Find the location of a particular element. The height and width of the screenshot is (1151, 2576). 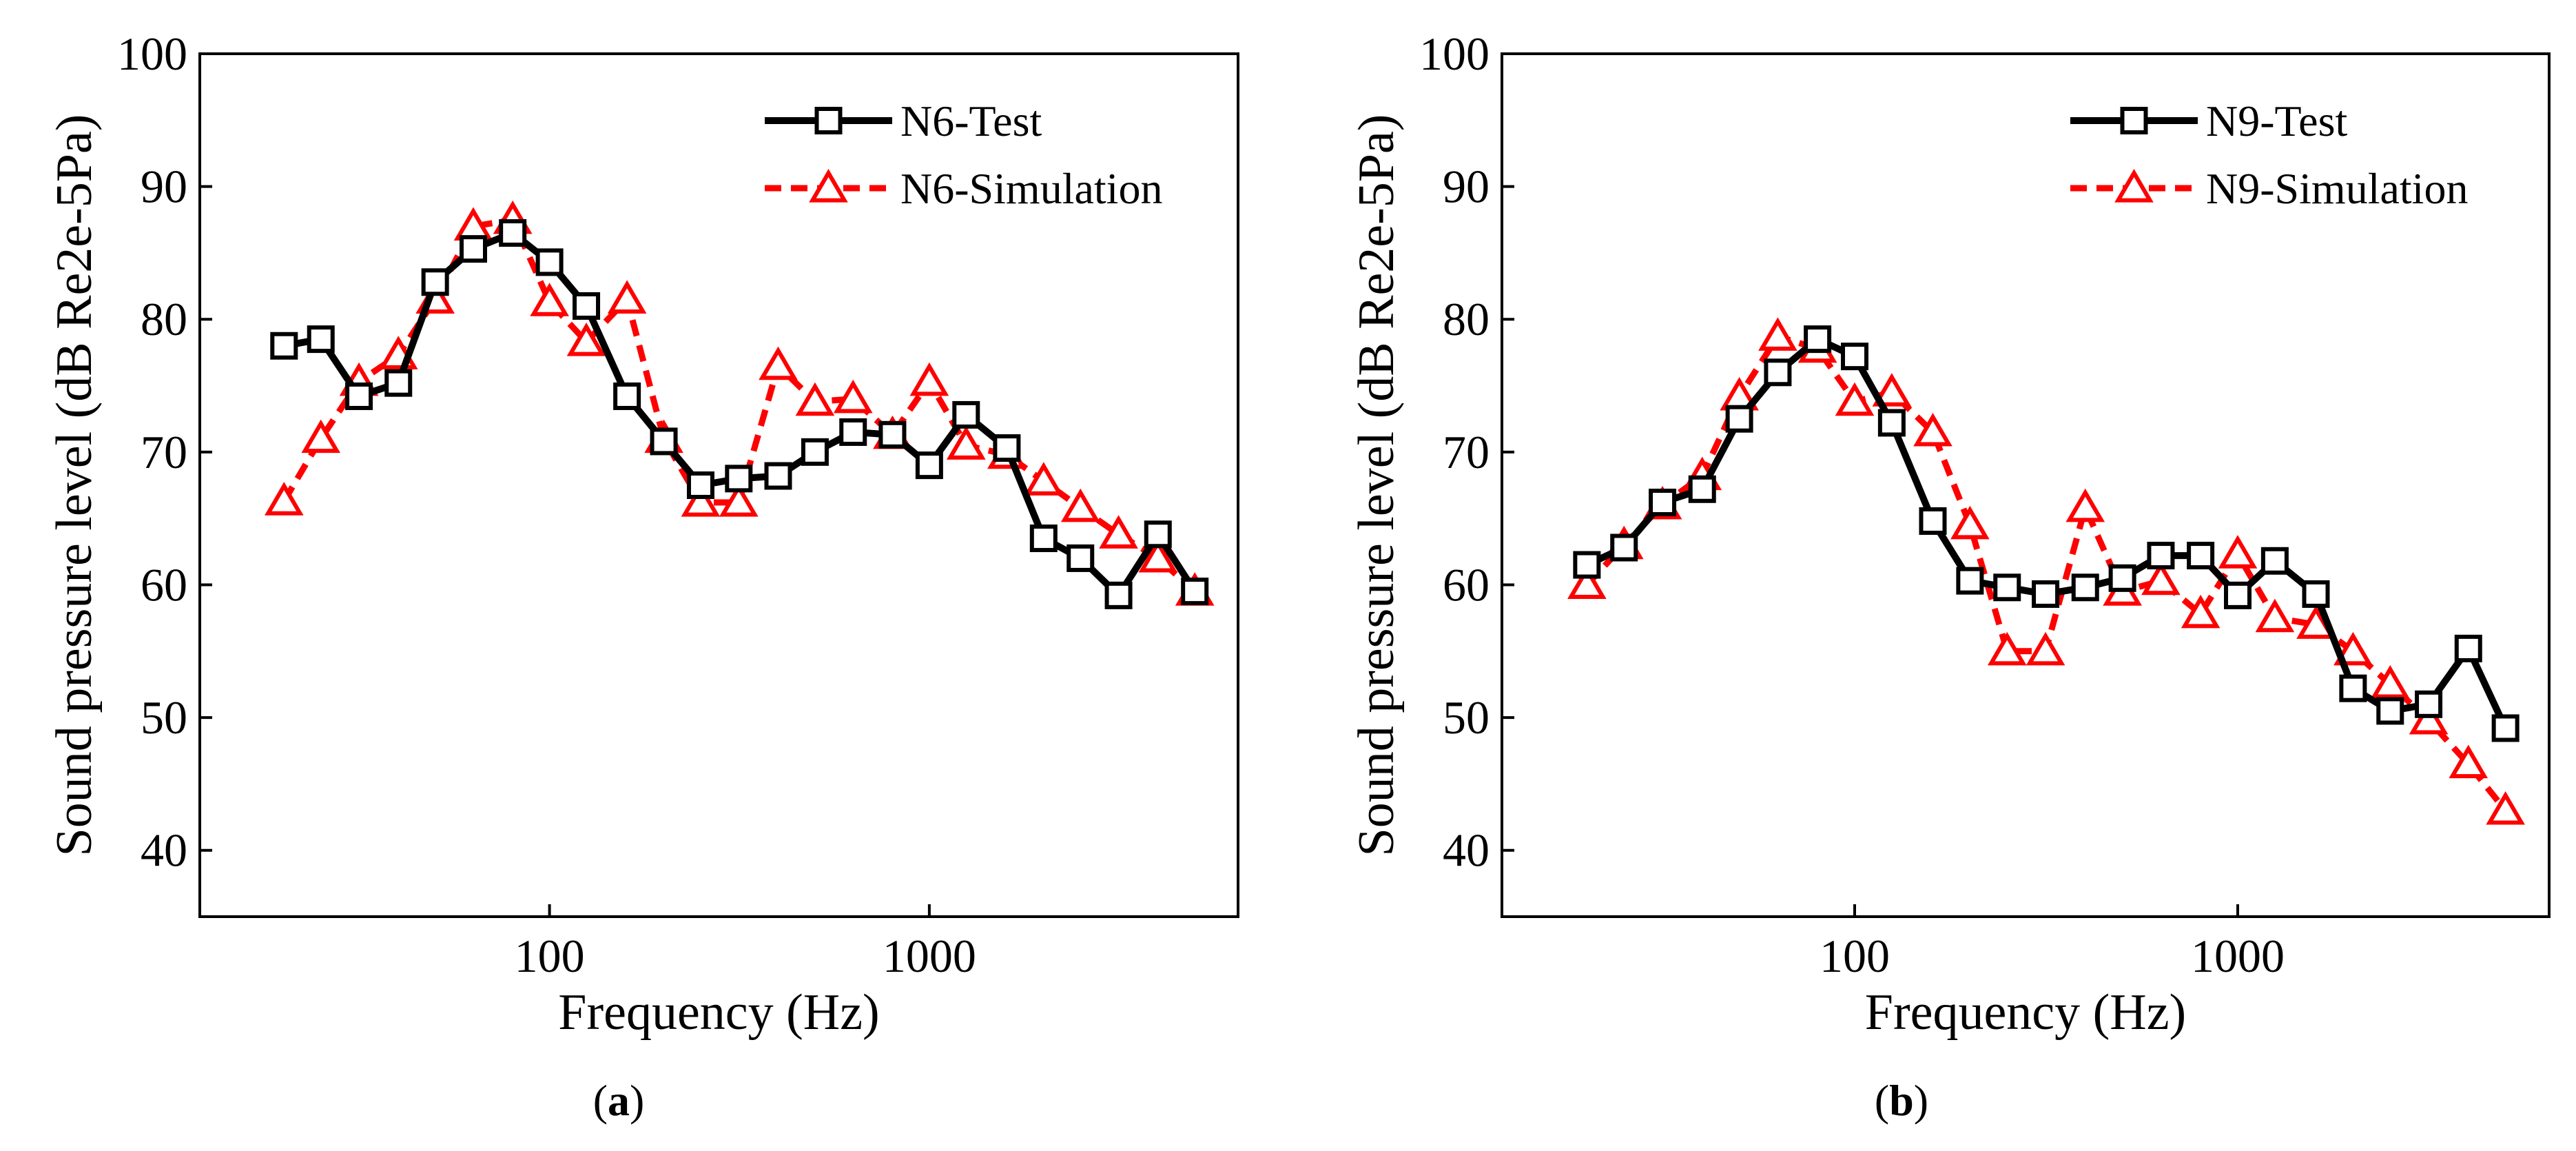

legend-marker-N6-Test is located at coordinates (828, 121).